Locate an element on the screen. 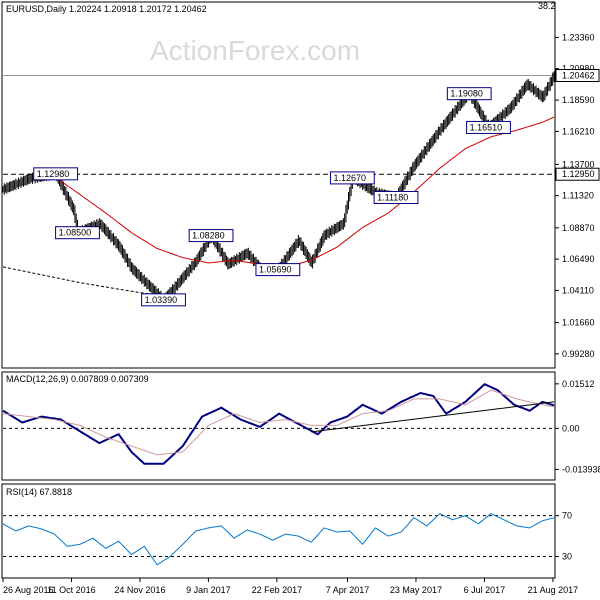 The height and width of the screenshot is (600, 600). price-tick-label: 0.99280 is located at coordinates (578, 354).